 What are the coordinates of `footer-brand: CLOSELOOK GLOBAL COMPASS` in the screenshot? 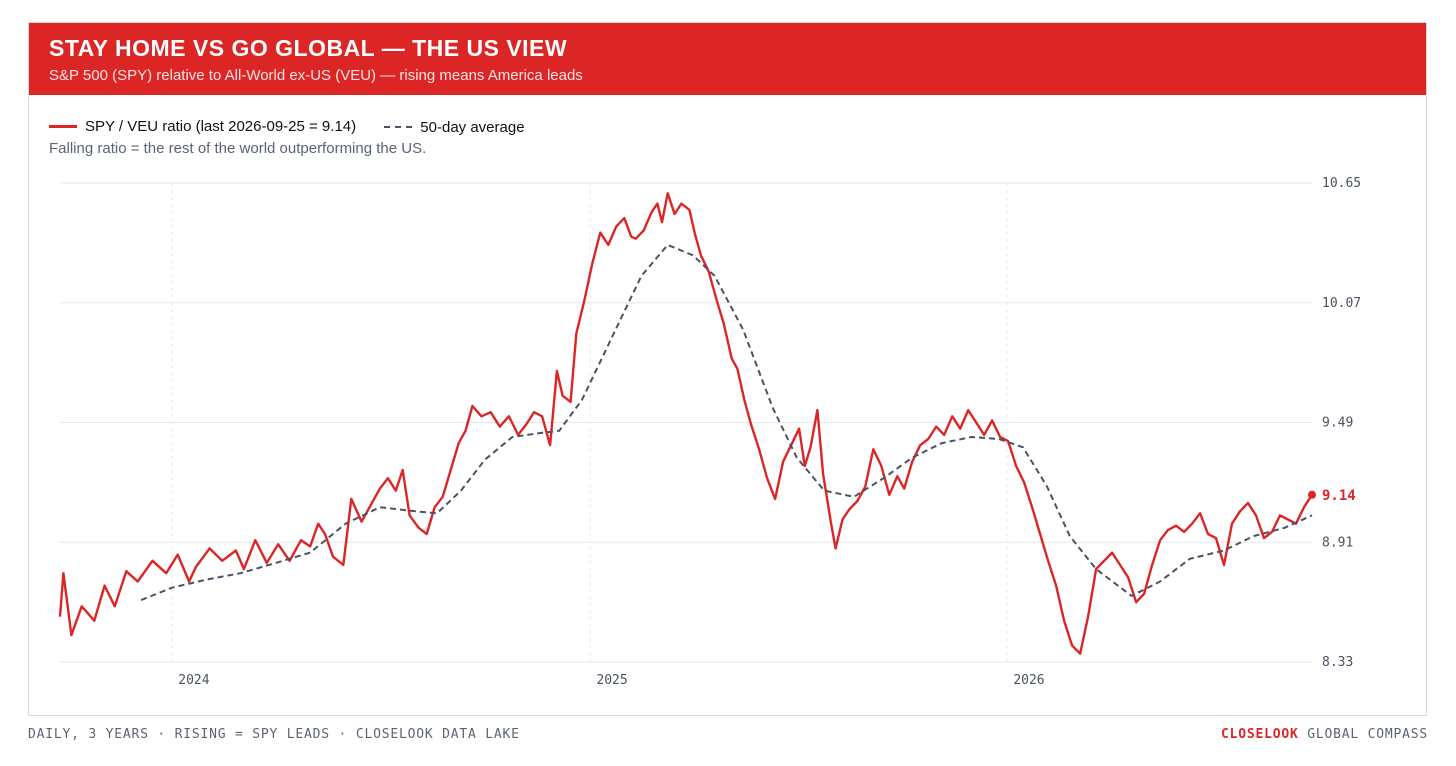 It's located at (1324, 734).